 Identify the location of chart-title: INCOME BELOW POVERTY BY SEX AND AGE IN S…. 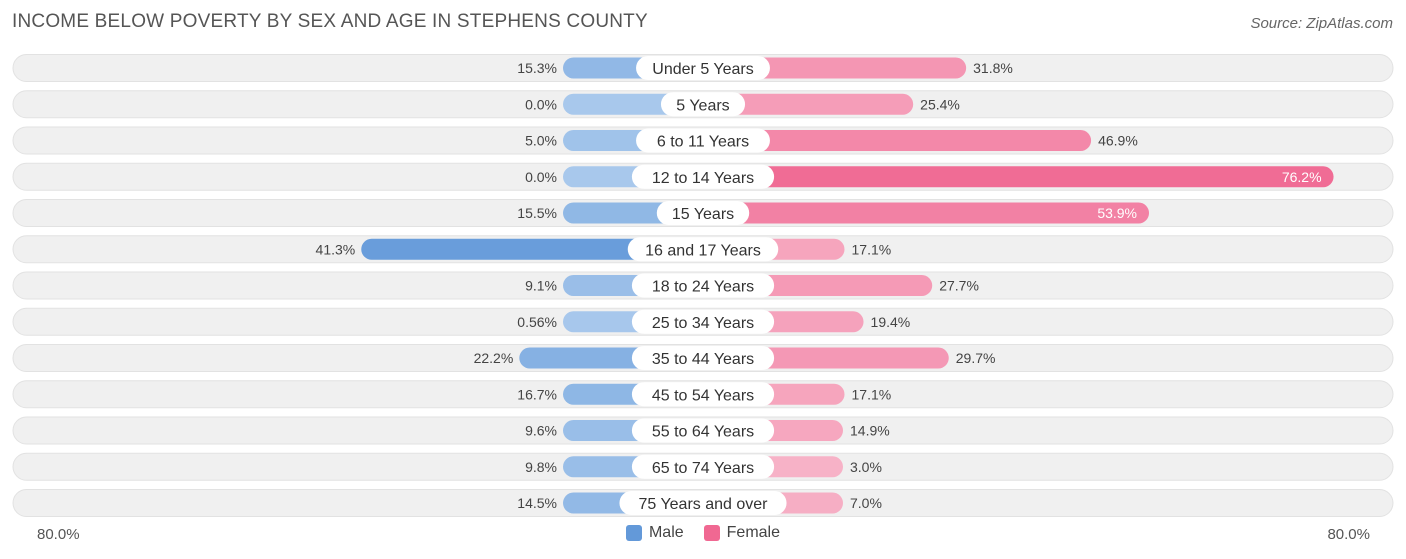
(330, 21).